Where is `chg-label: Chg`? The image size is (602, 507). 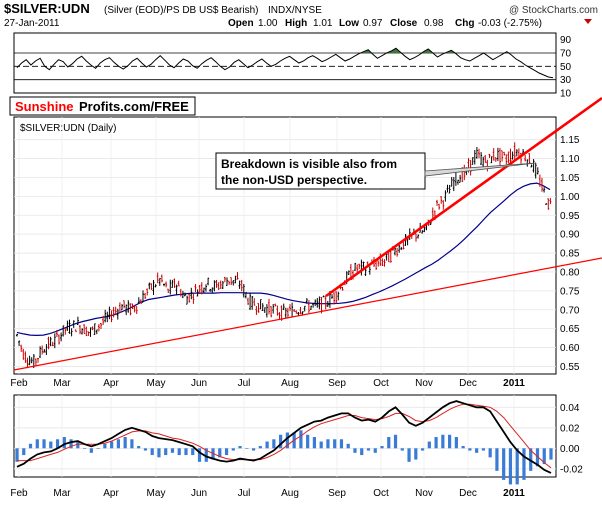 chg-label: Chg is located at coordinates (464, 23).